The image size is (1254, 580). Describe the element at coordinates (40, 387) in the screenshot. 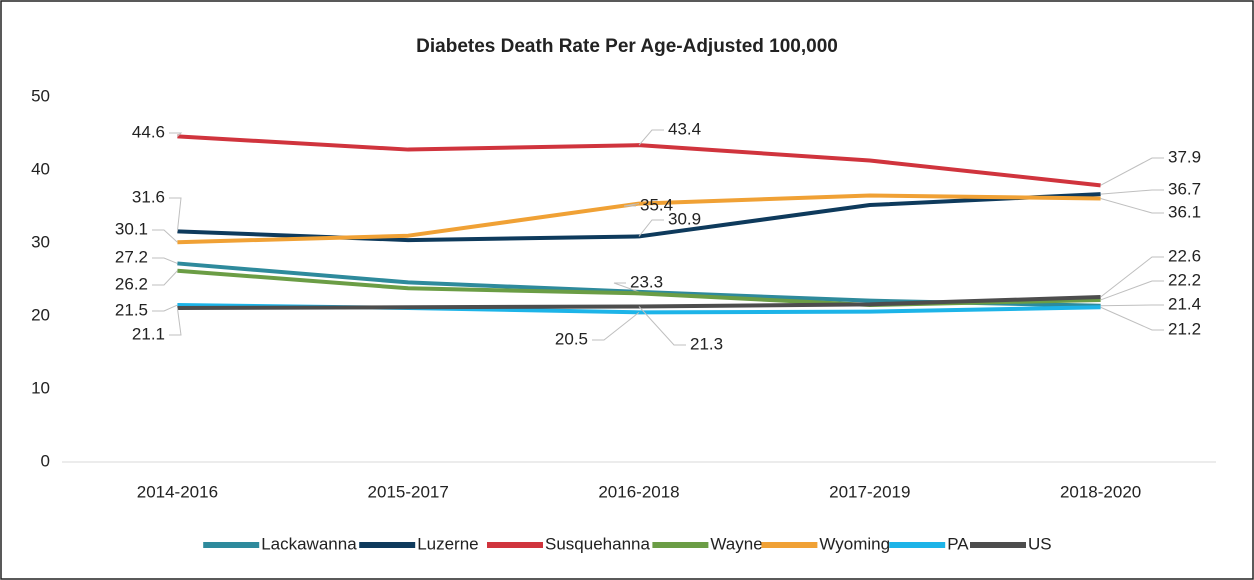

I see `y-tick-label: 10` at that location.